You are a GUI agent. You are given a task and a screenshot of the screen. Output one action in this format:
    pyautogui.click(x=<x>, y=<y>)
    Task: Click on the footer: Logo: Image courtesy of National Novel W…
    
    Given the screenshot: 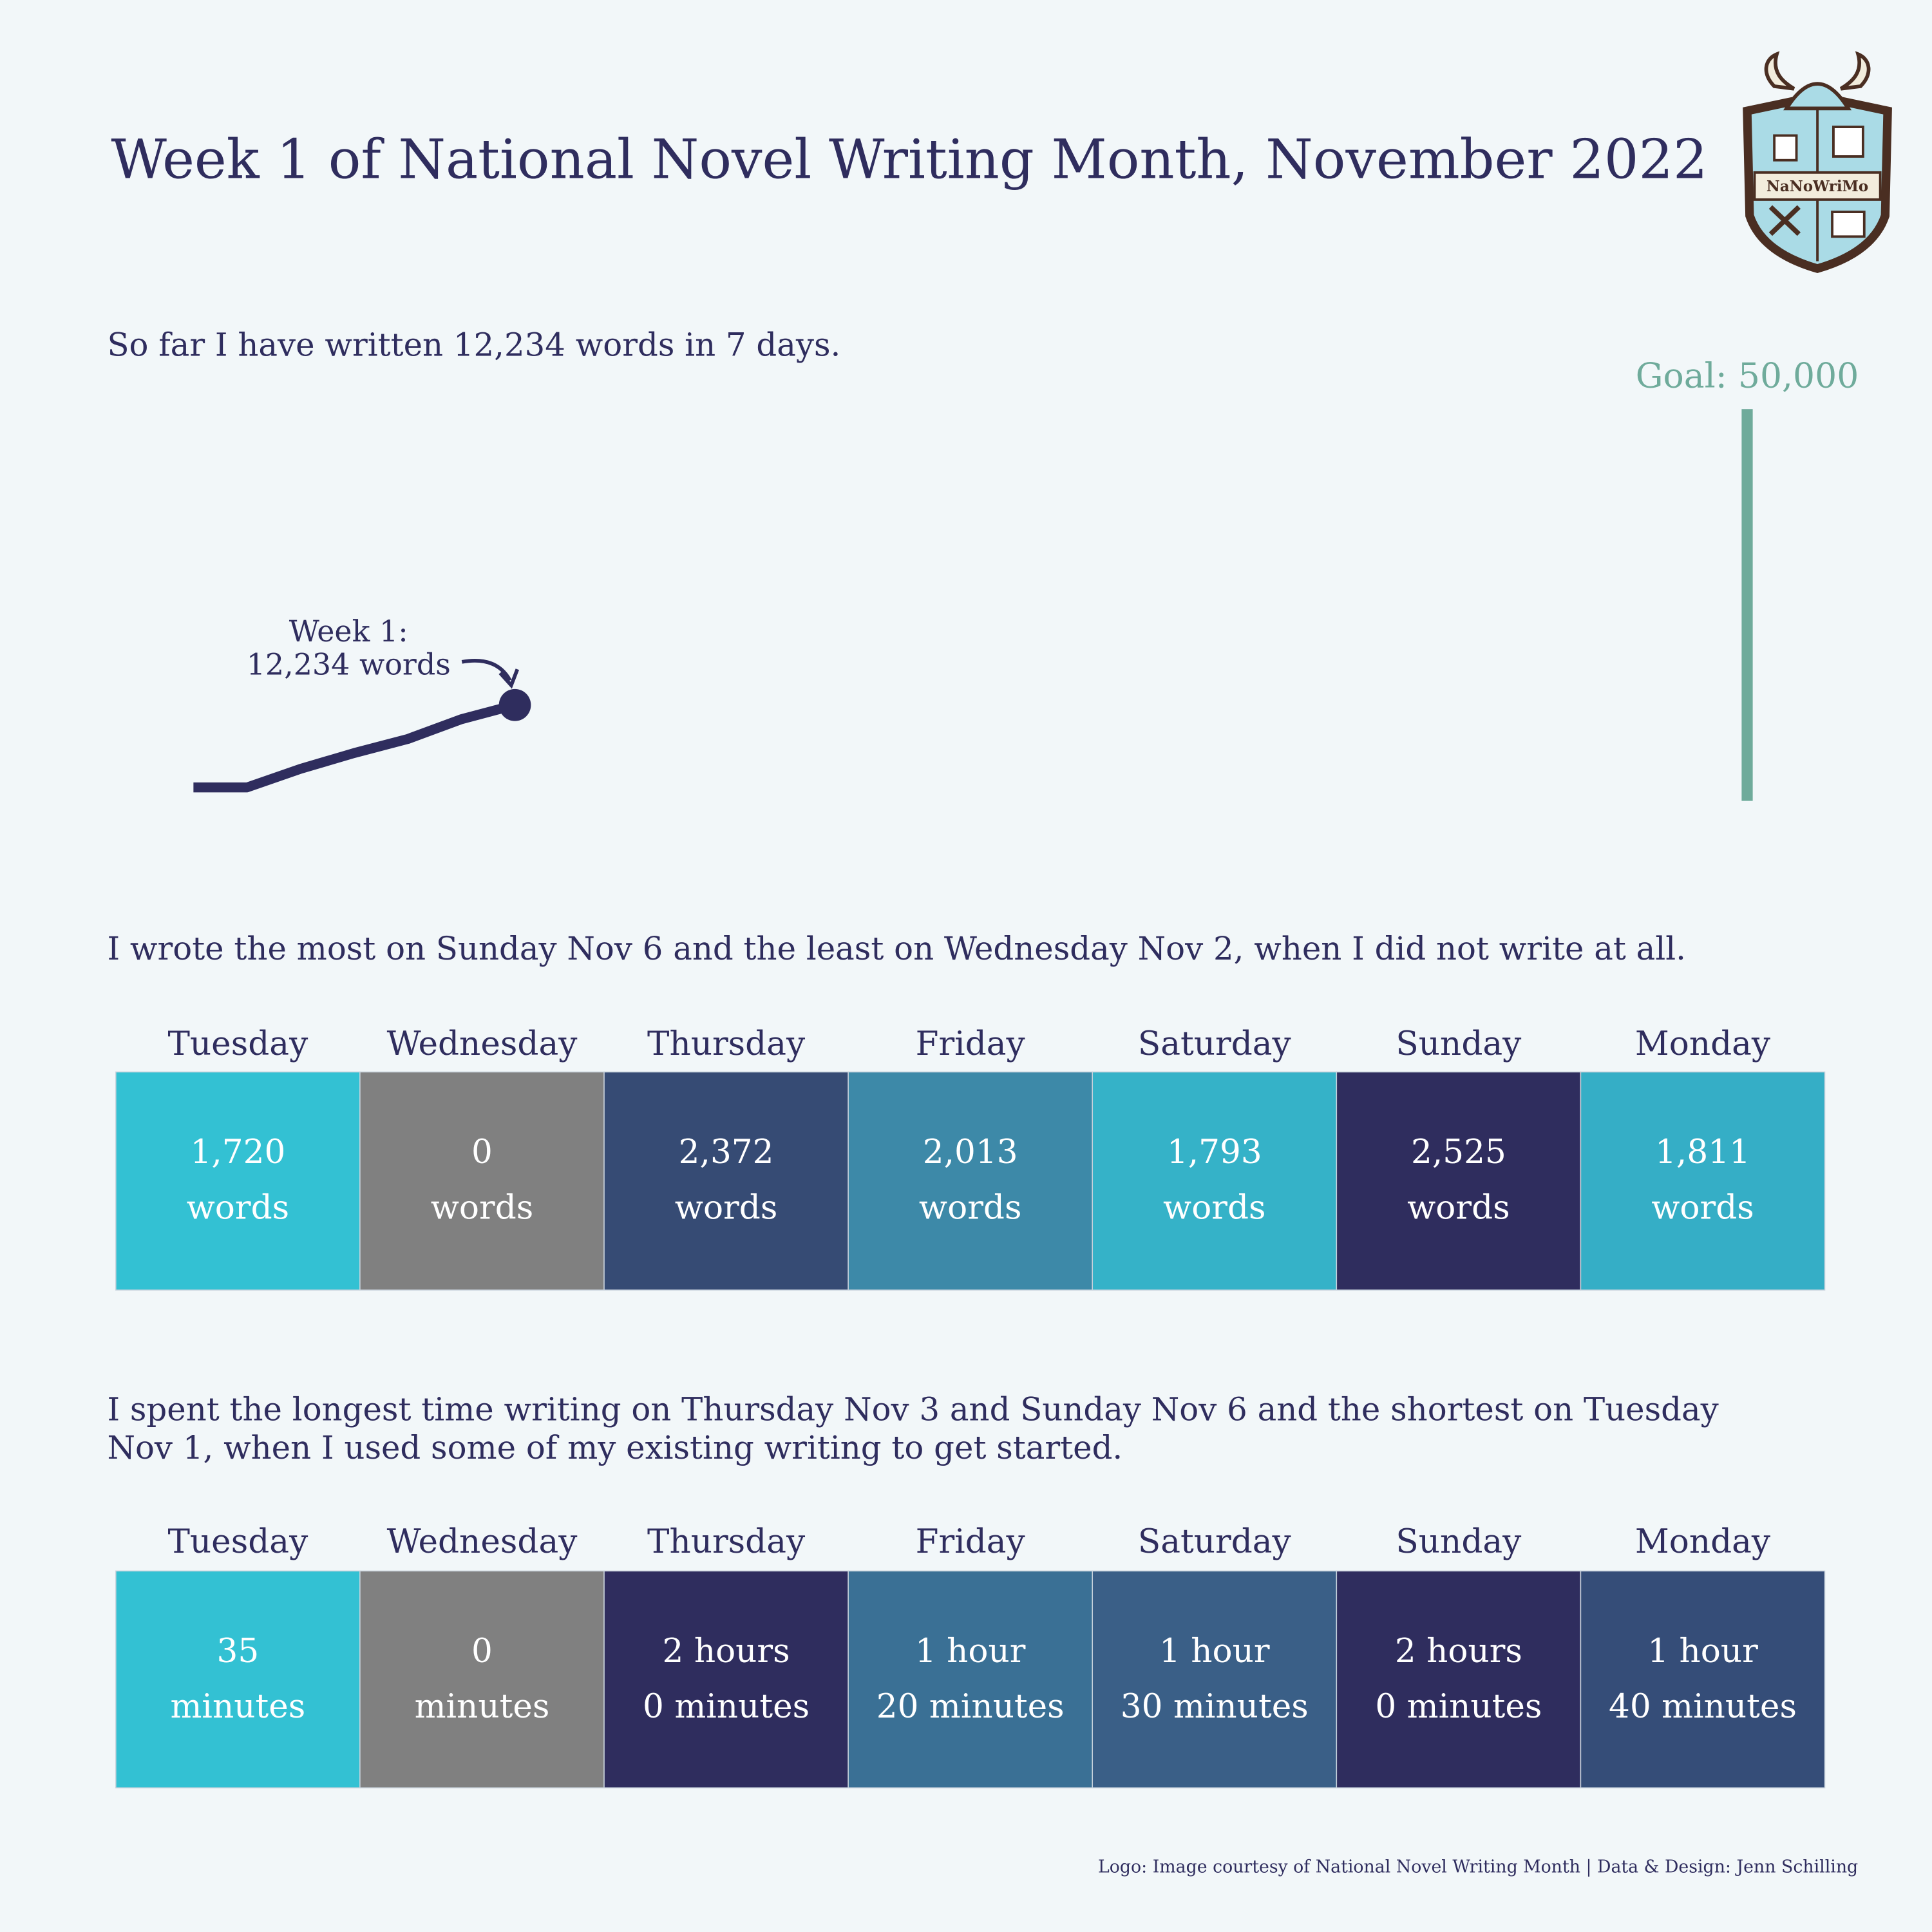 What is the action you would take?
    pyautogui.click(x=1478, y=1867)
    